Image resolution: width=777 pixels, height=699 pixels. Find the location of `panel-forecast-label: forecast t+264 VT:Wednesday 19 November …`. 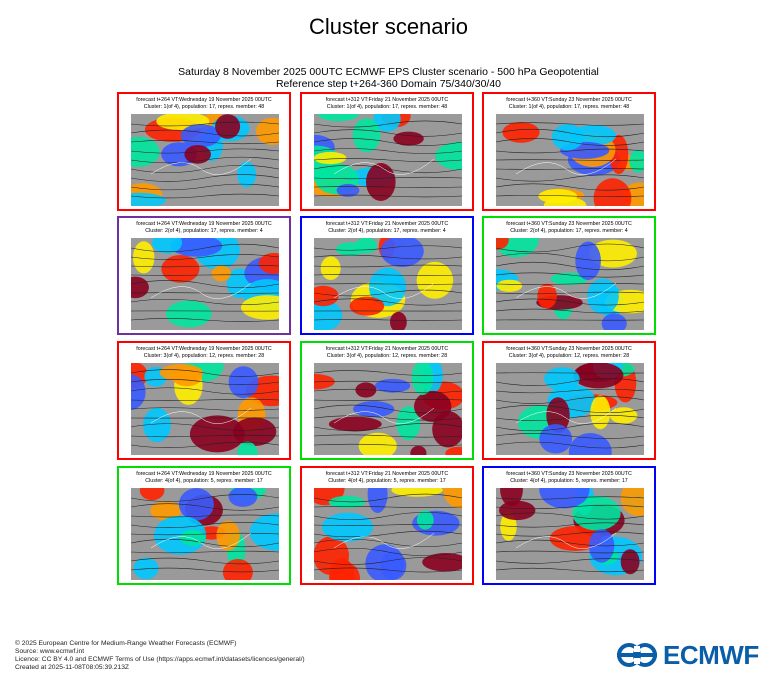

panel-forecast-label: forecast t+264 VT:Wednesday 19 November … is located at coordinates (204, 474).